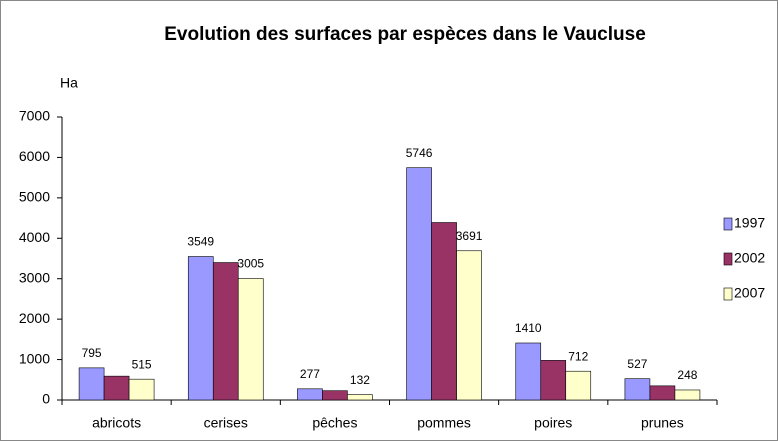 The height and width of the screenshot is (441, 778). I want to click on data-label: 3691, so click(469, 236).